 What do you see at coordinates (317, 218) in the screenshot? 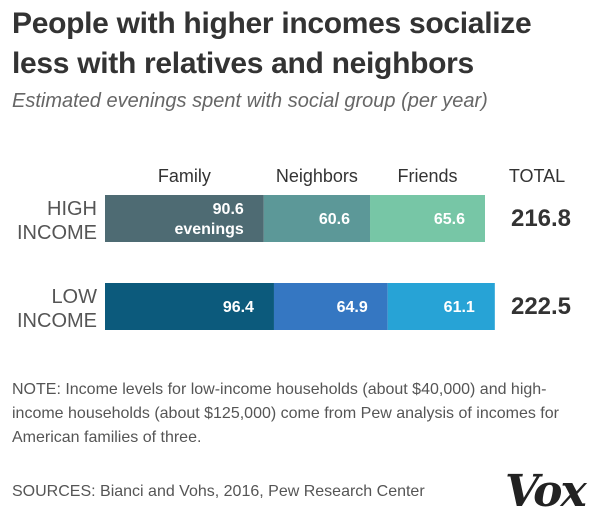
I see `bar-high-income-neighbors` at bounding box center [317, 218].